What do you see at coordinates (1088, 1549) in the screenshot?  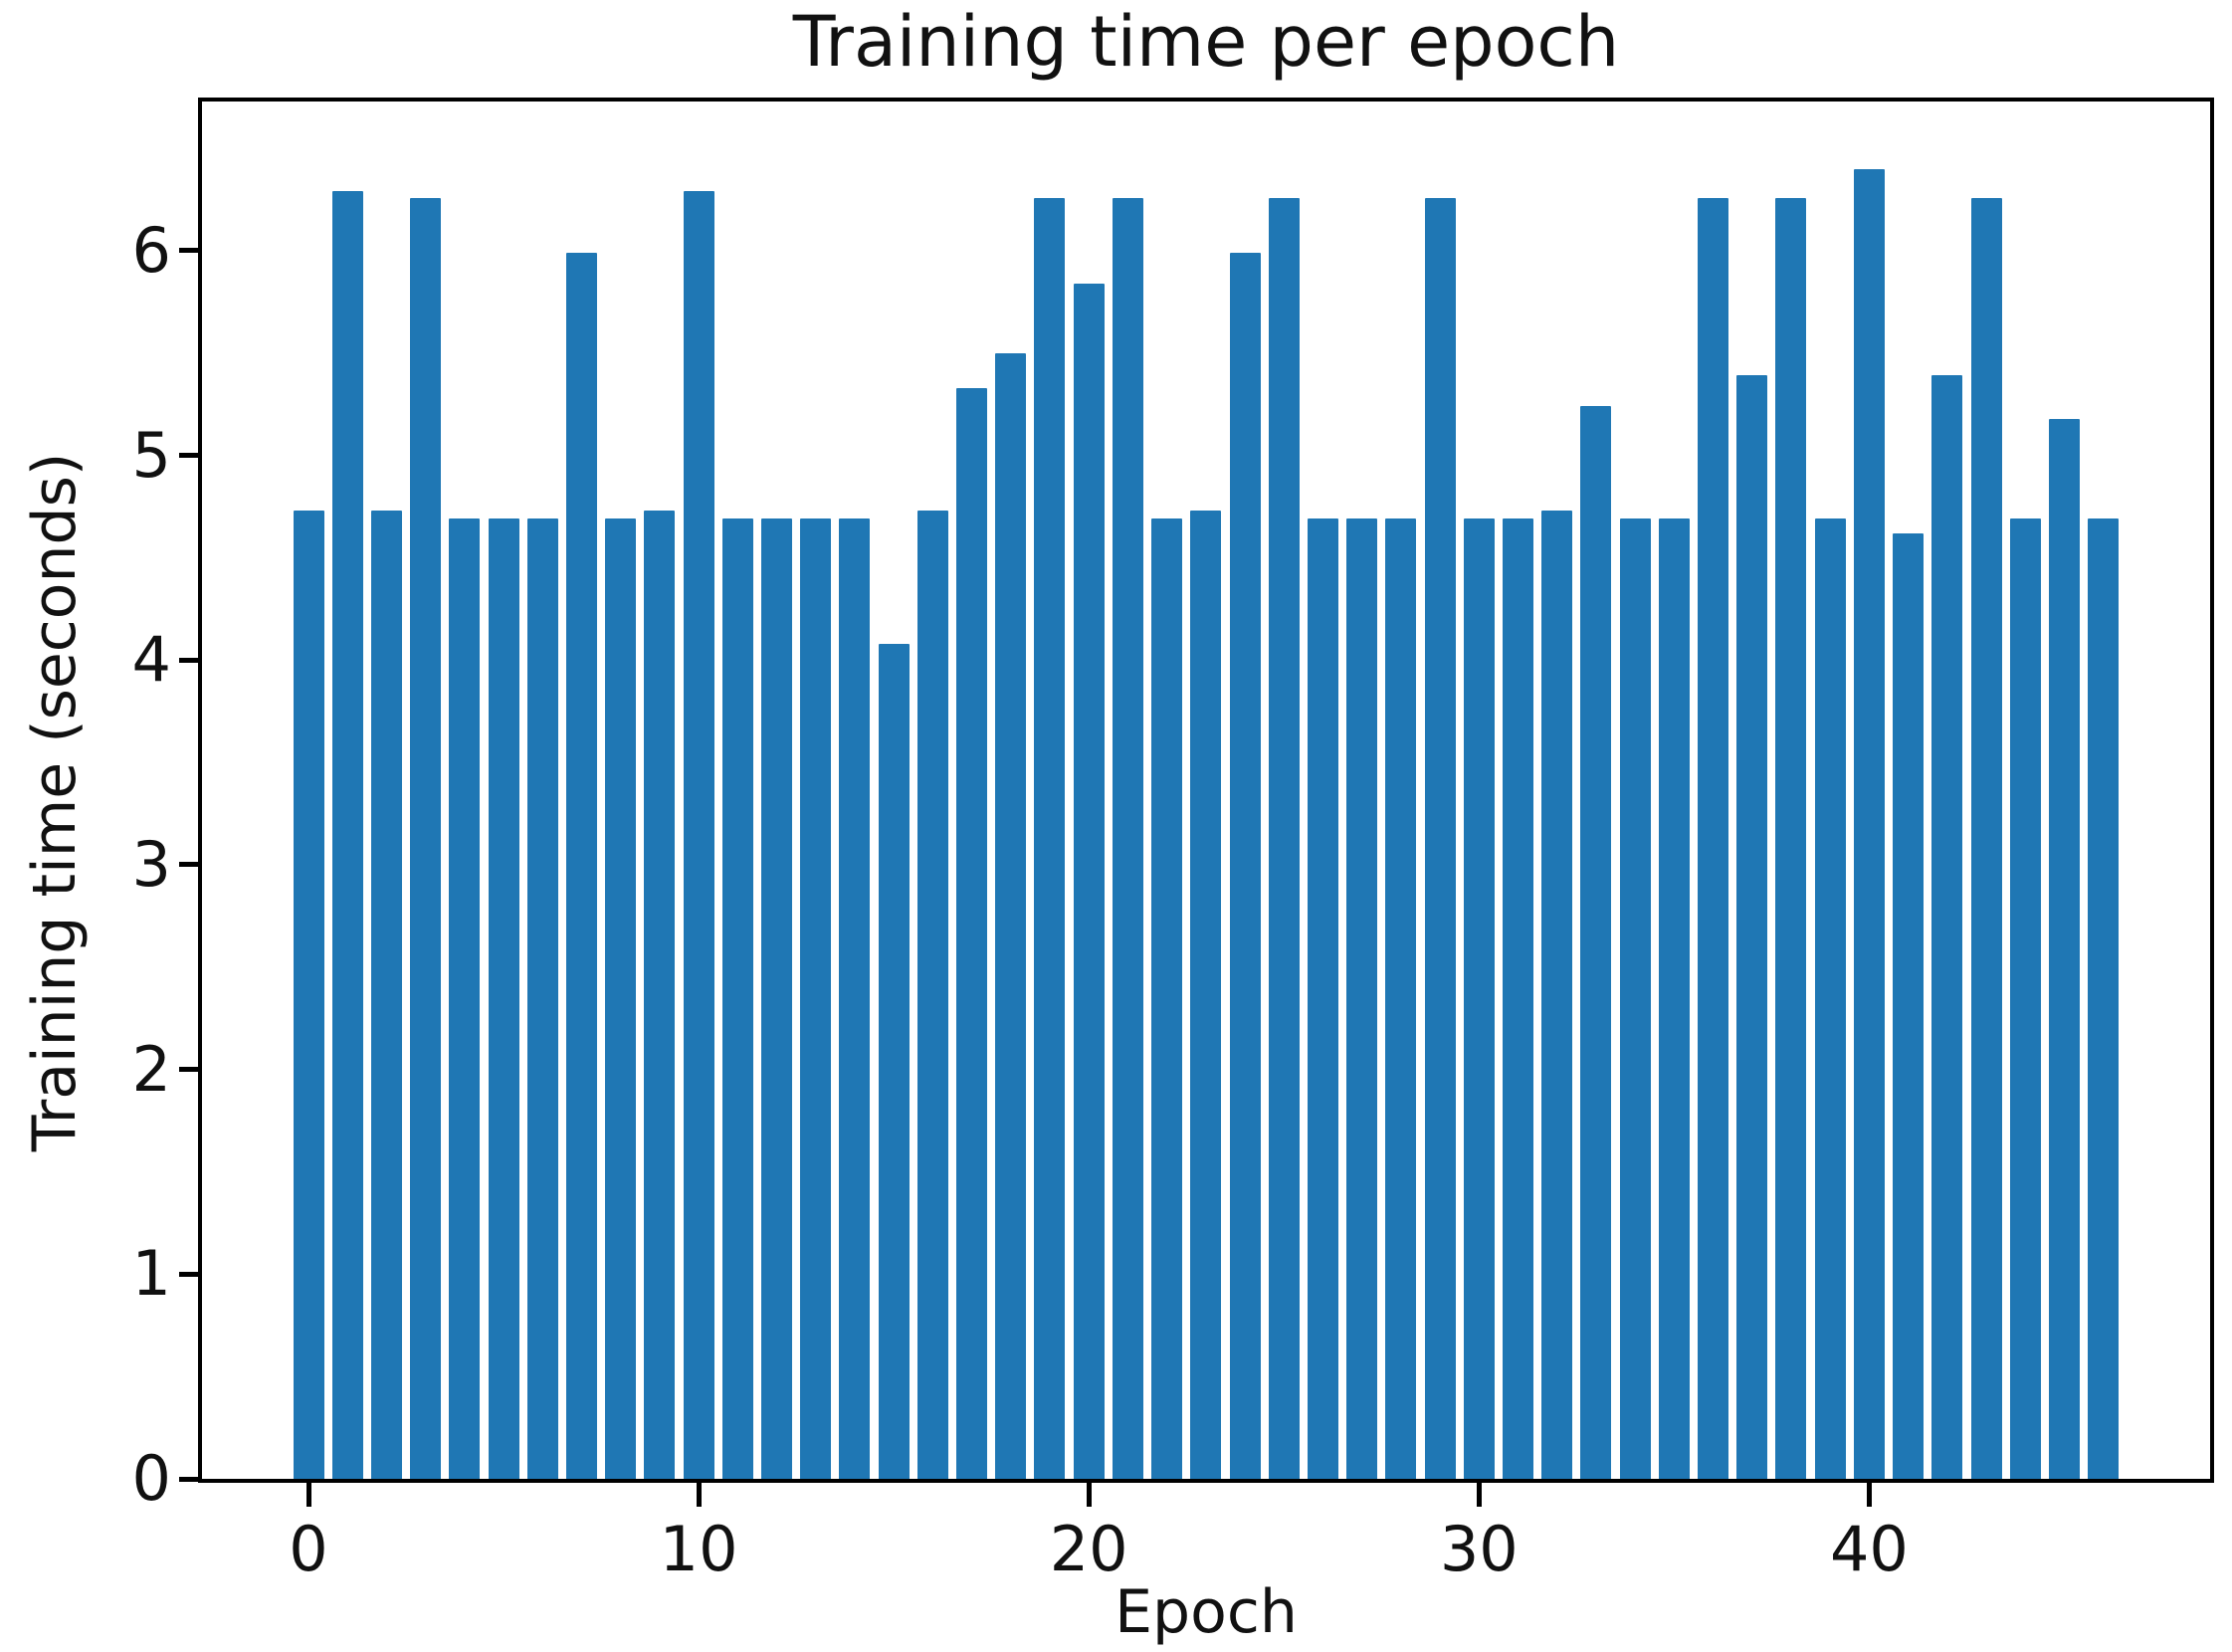 I see `x-tick-label-20: 20` at bounding box center [1088, 1549].